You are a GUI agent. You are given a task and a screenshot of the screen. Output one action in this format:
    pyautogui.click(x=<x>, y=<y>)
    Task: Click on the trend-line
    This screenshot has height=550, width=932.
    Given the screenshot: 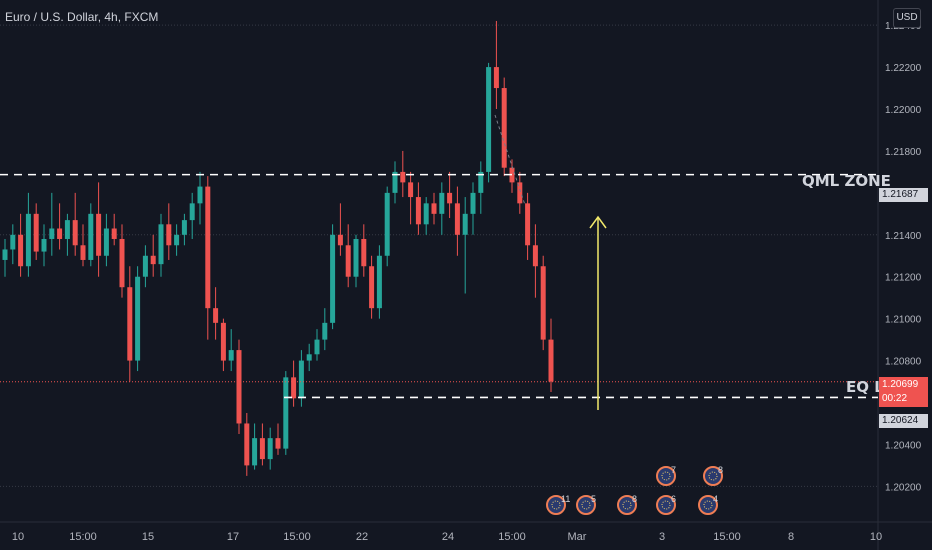 What is the action you would take?
    pyautogui.click(x=510, y=160)
    